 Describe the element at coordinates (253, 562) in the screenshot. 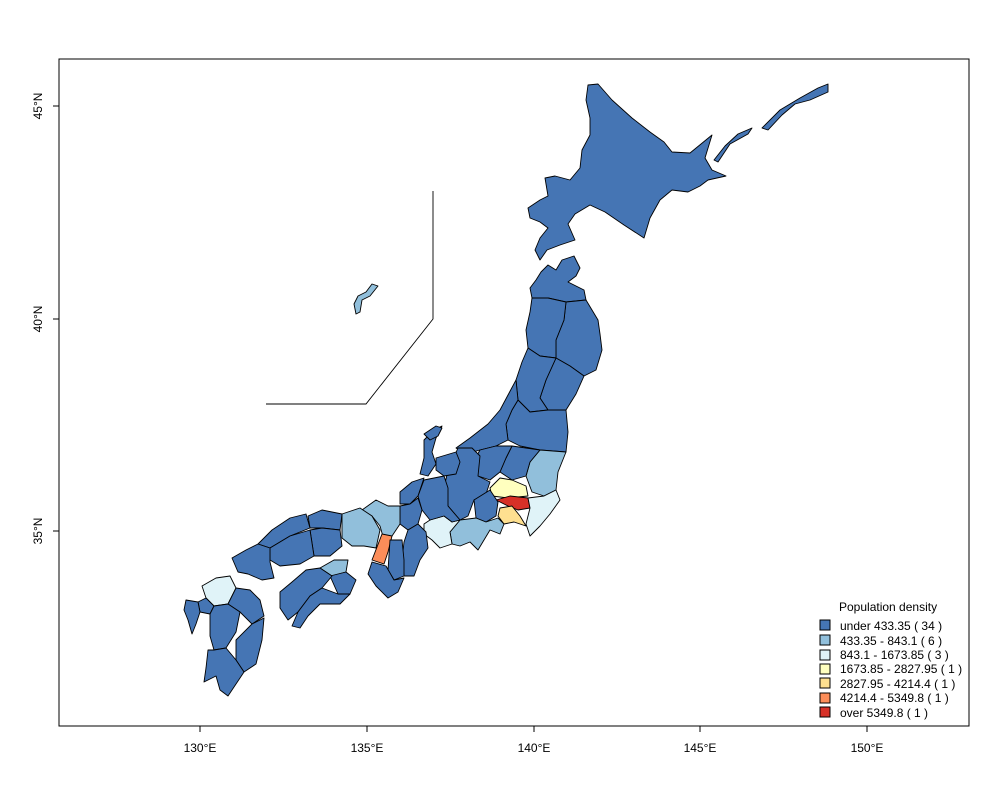

I see `prefecture-yamaguchi` at that location.